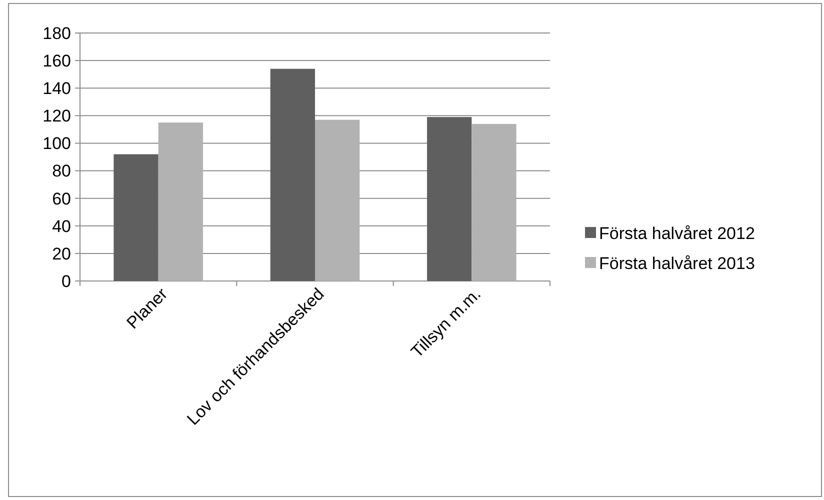 This screenshot has width=824, height=500. I want to click on y-tick-label: 60, so click(61, 198).